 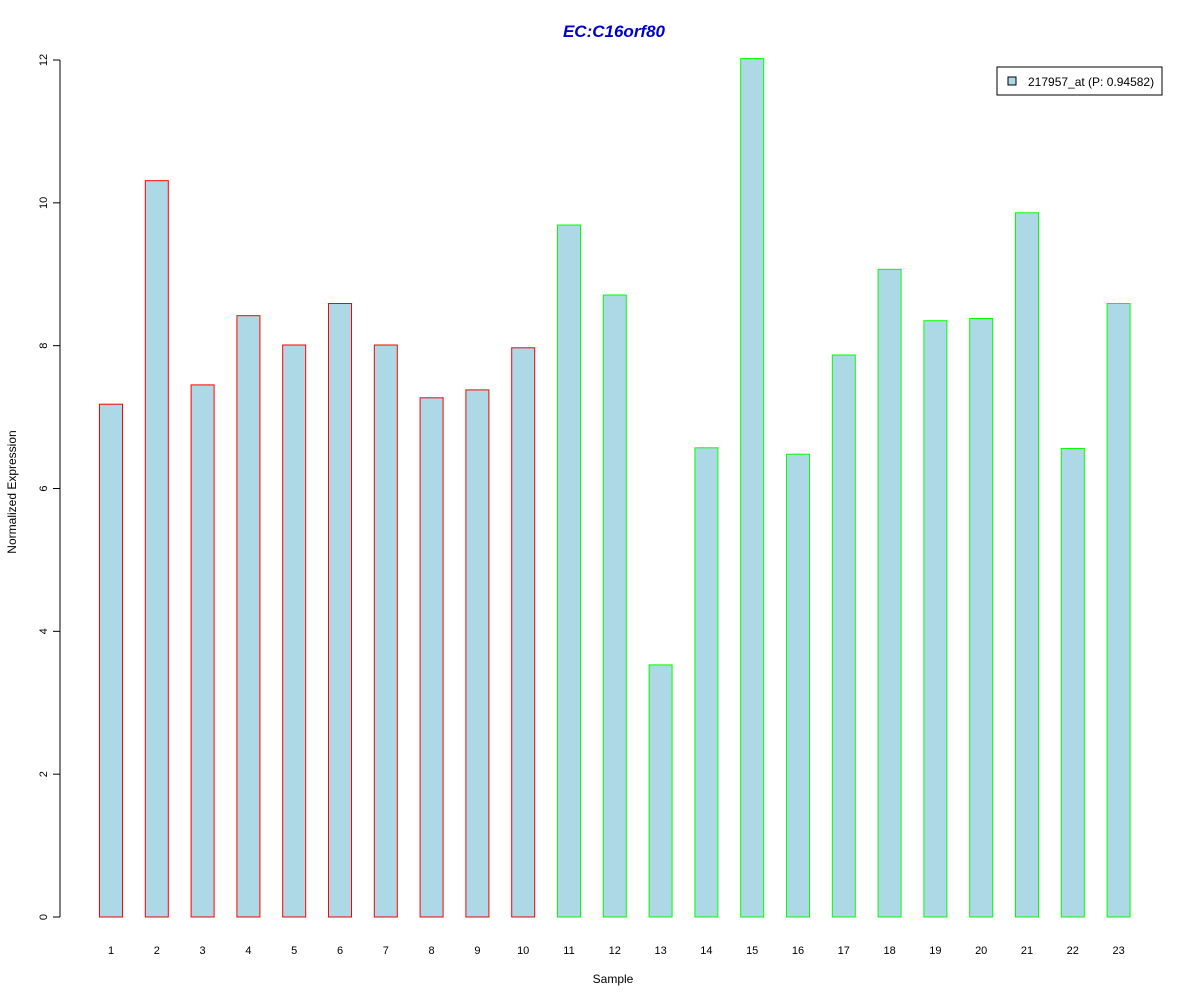 I want to click on y-tick-label: 8, so click(x=44, y=346).